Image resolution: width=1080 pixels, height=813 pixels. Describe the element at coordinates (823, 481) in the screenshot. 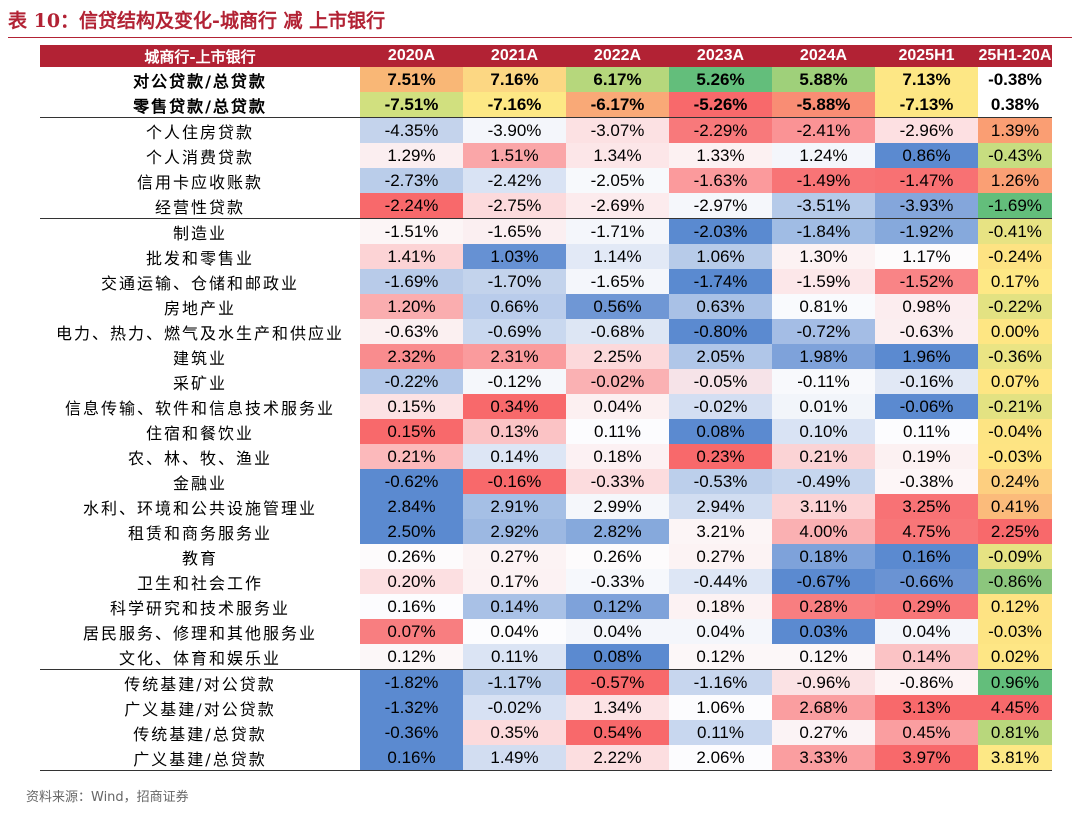

I see `value-cell: -0.49%` at that location.